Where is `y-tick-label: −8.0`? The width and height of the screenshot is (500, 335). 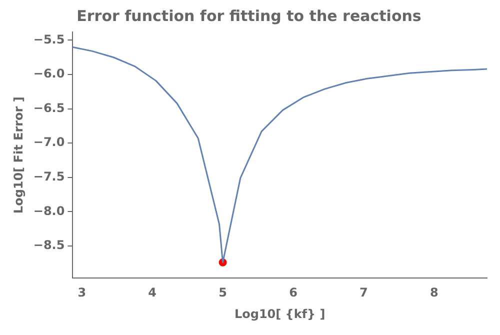
y-tick-label: −8.0 is located at coordinates (49, 211).